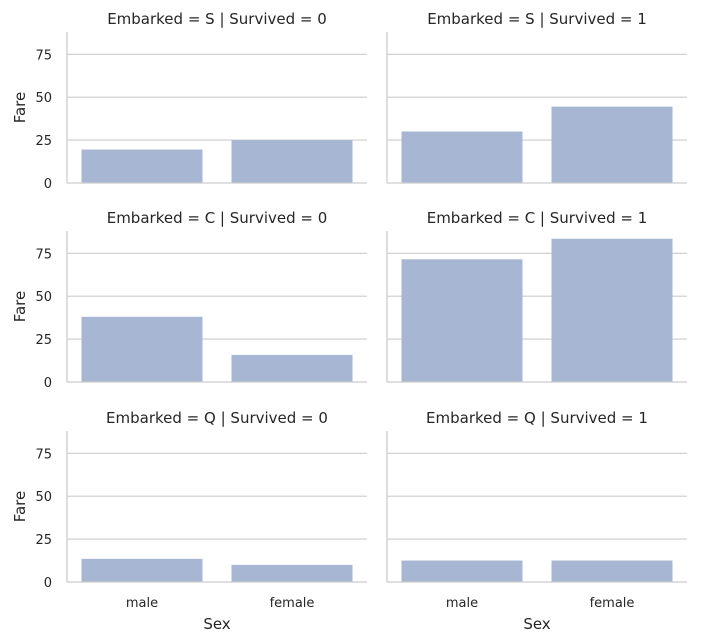 The image size is (709, 644). Describe the element at coordinates (217, 19) in the screenshot. I see `panel-title: Embarked = S | Survived = 0` at that location.